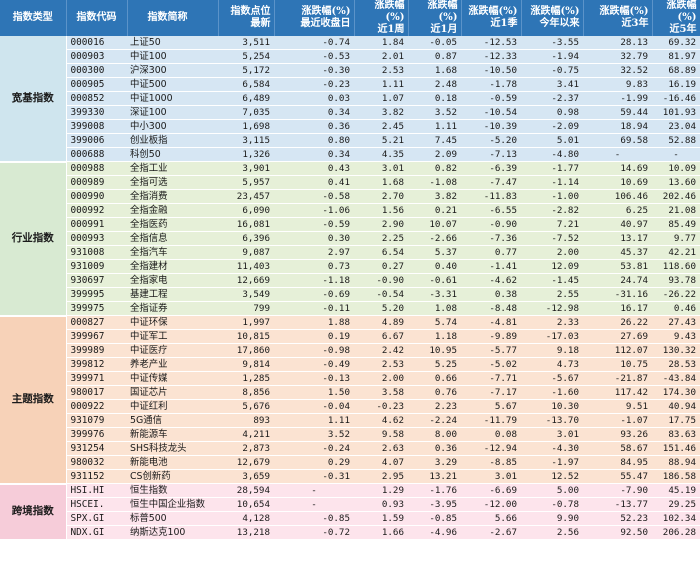 This screenshot has width=700, height=565. Describe the element at coordinates (434, 449) in the screenshot. I see `cell-m: 0.36` at that location.